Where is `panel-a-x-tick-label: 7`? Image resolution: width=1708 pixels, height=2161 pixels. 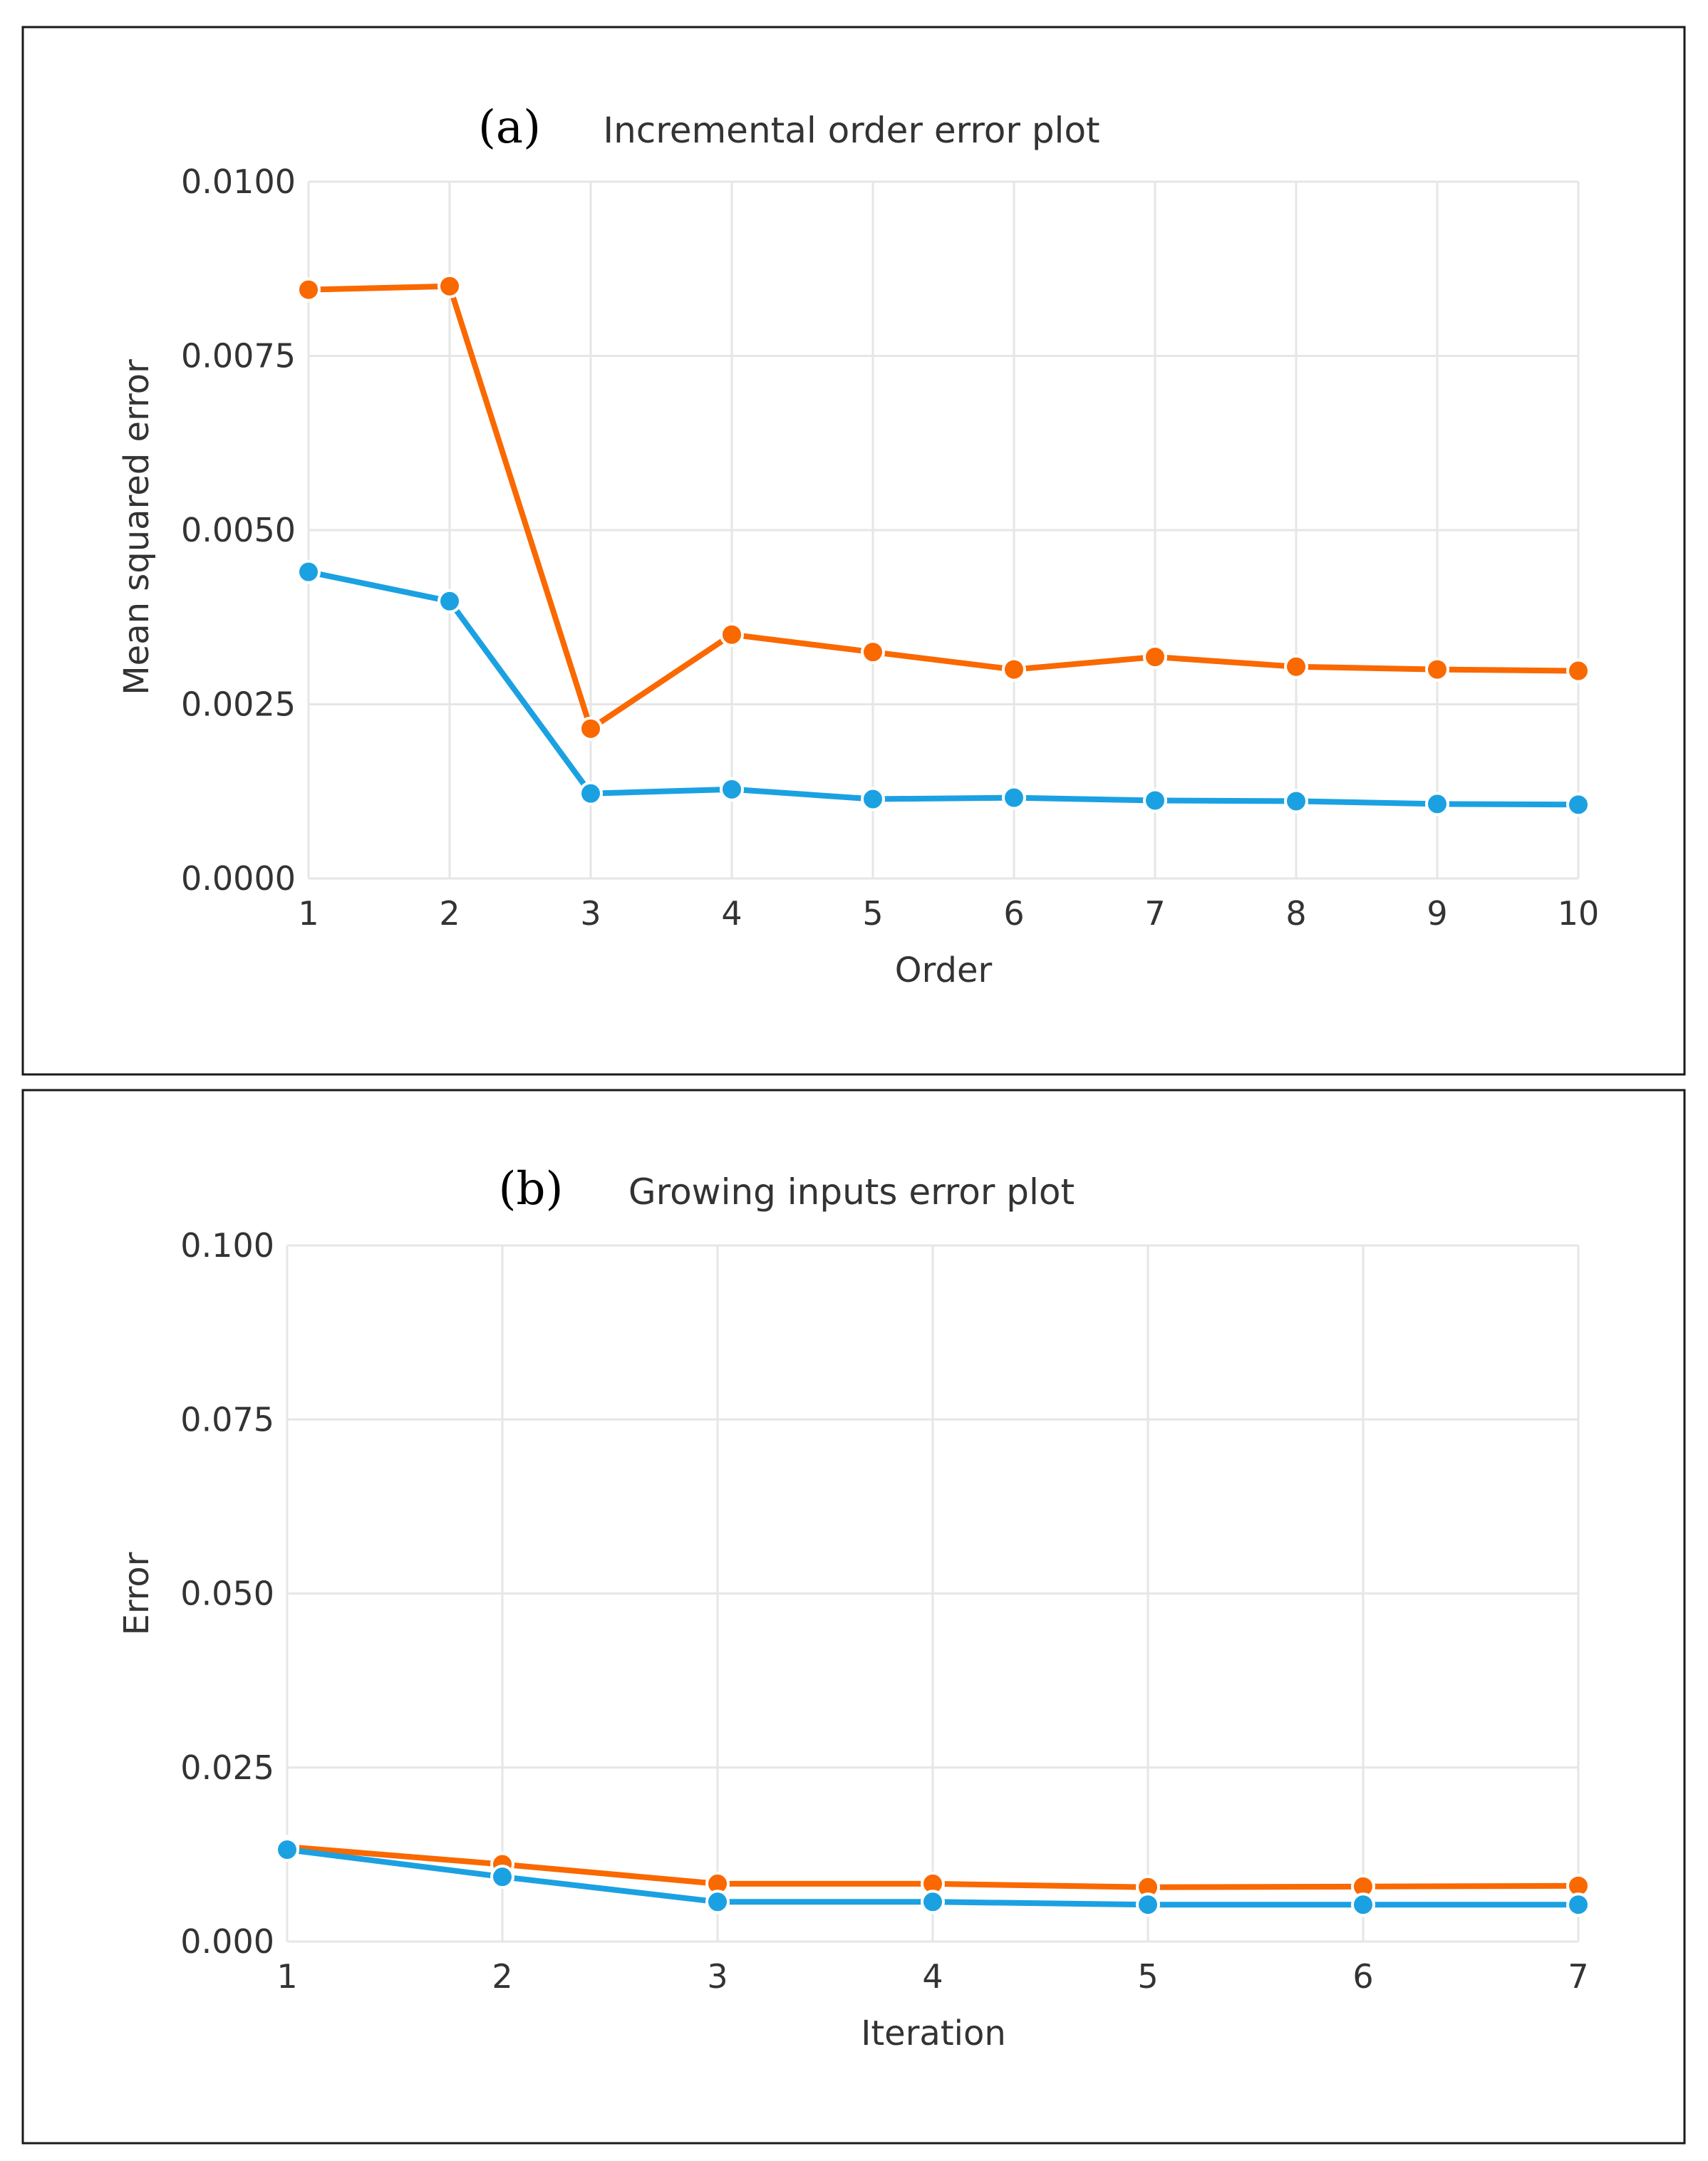
panel-a-x-tick-label: 7 is located at coordinates (1154, 913).